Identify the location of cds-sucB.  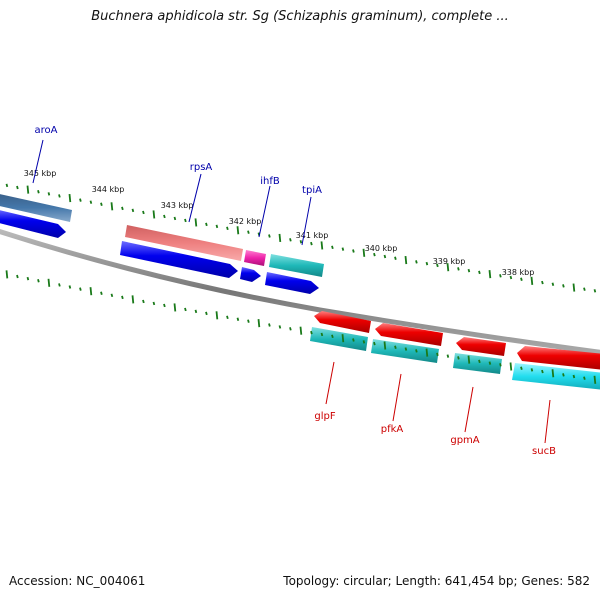
(558, 358).